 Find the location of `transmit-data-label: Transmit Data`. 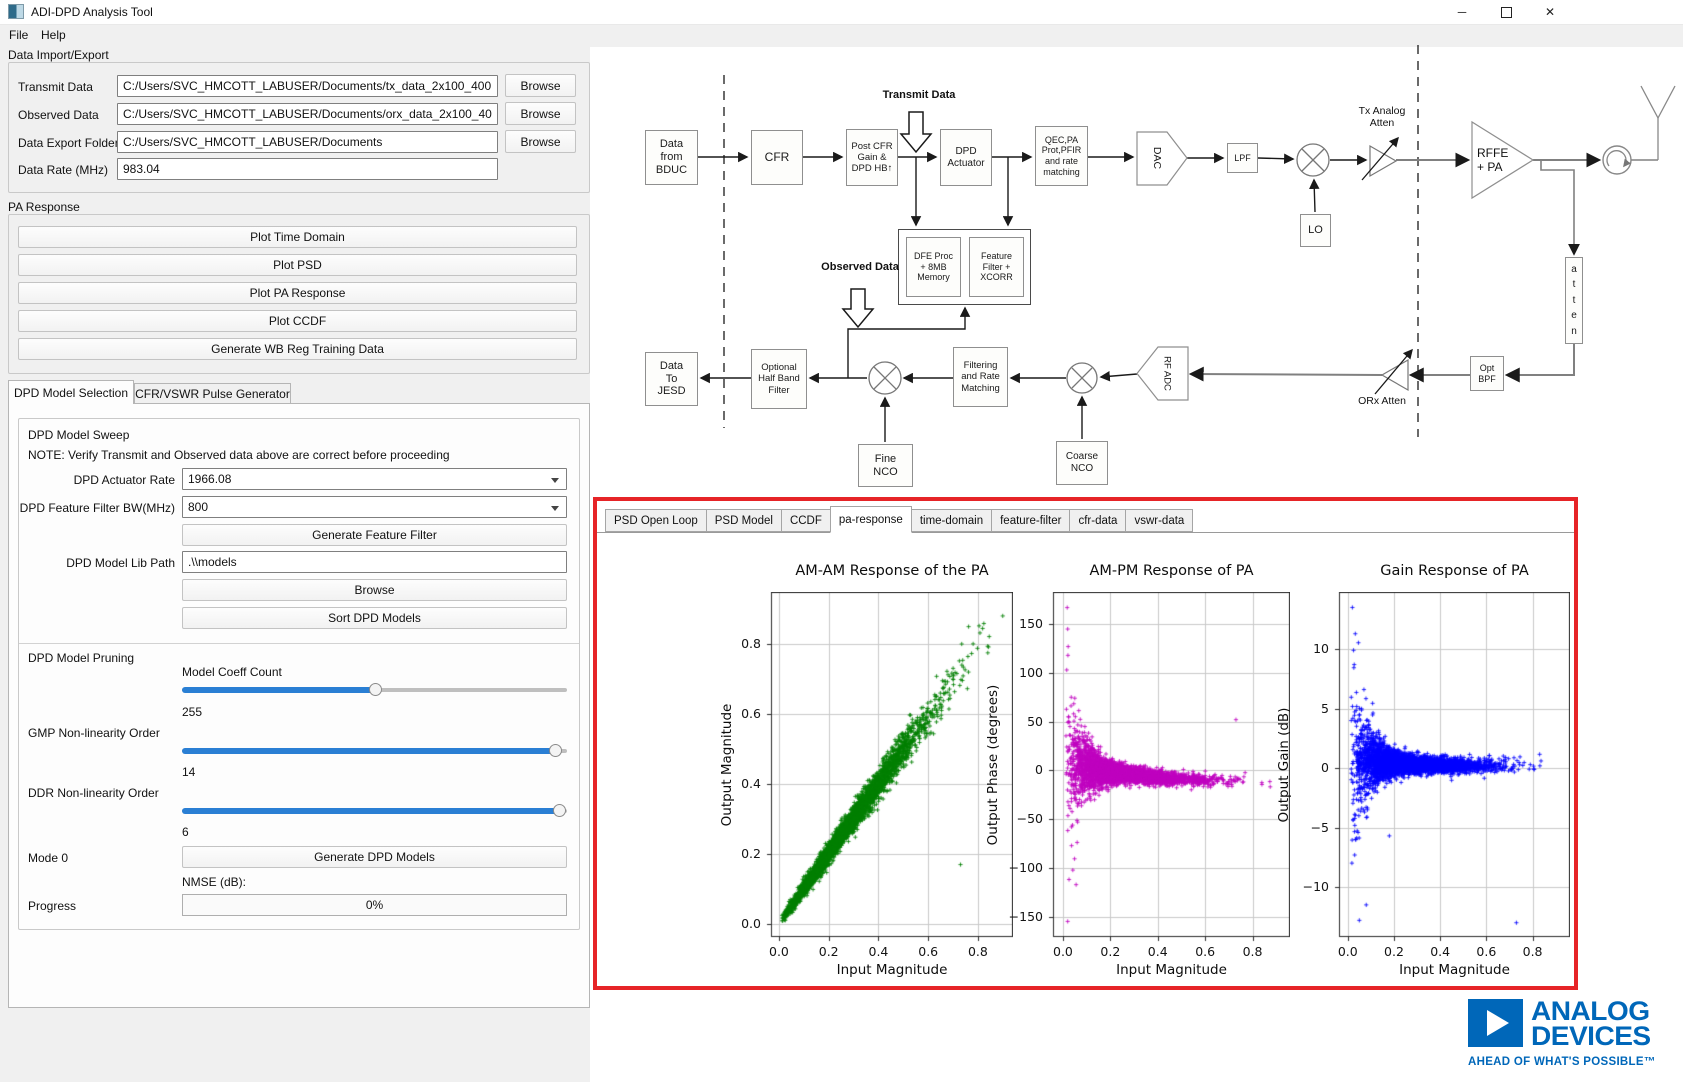

transmit-data-label: Transmit Data is located at coordinates (55, 87).